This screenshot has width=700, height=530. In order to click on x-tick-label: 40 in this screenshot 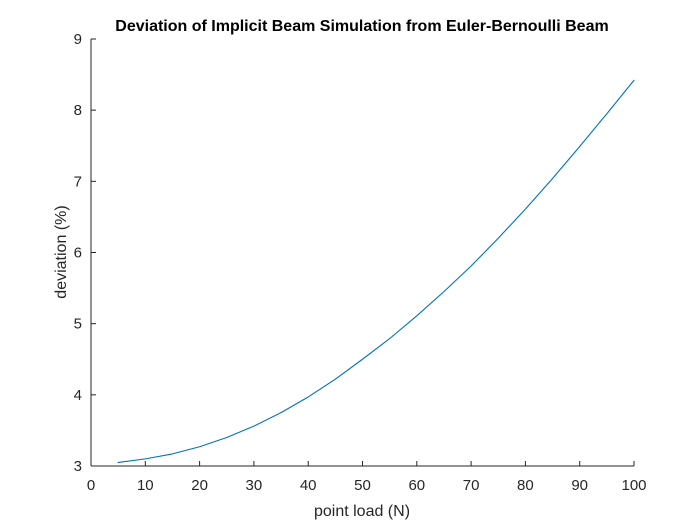, I will do `click(308, 485)`.